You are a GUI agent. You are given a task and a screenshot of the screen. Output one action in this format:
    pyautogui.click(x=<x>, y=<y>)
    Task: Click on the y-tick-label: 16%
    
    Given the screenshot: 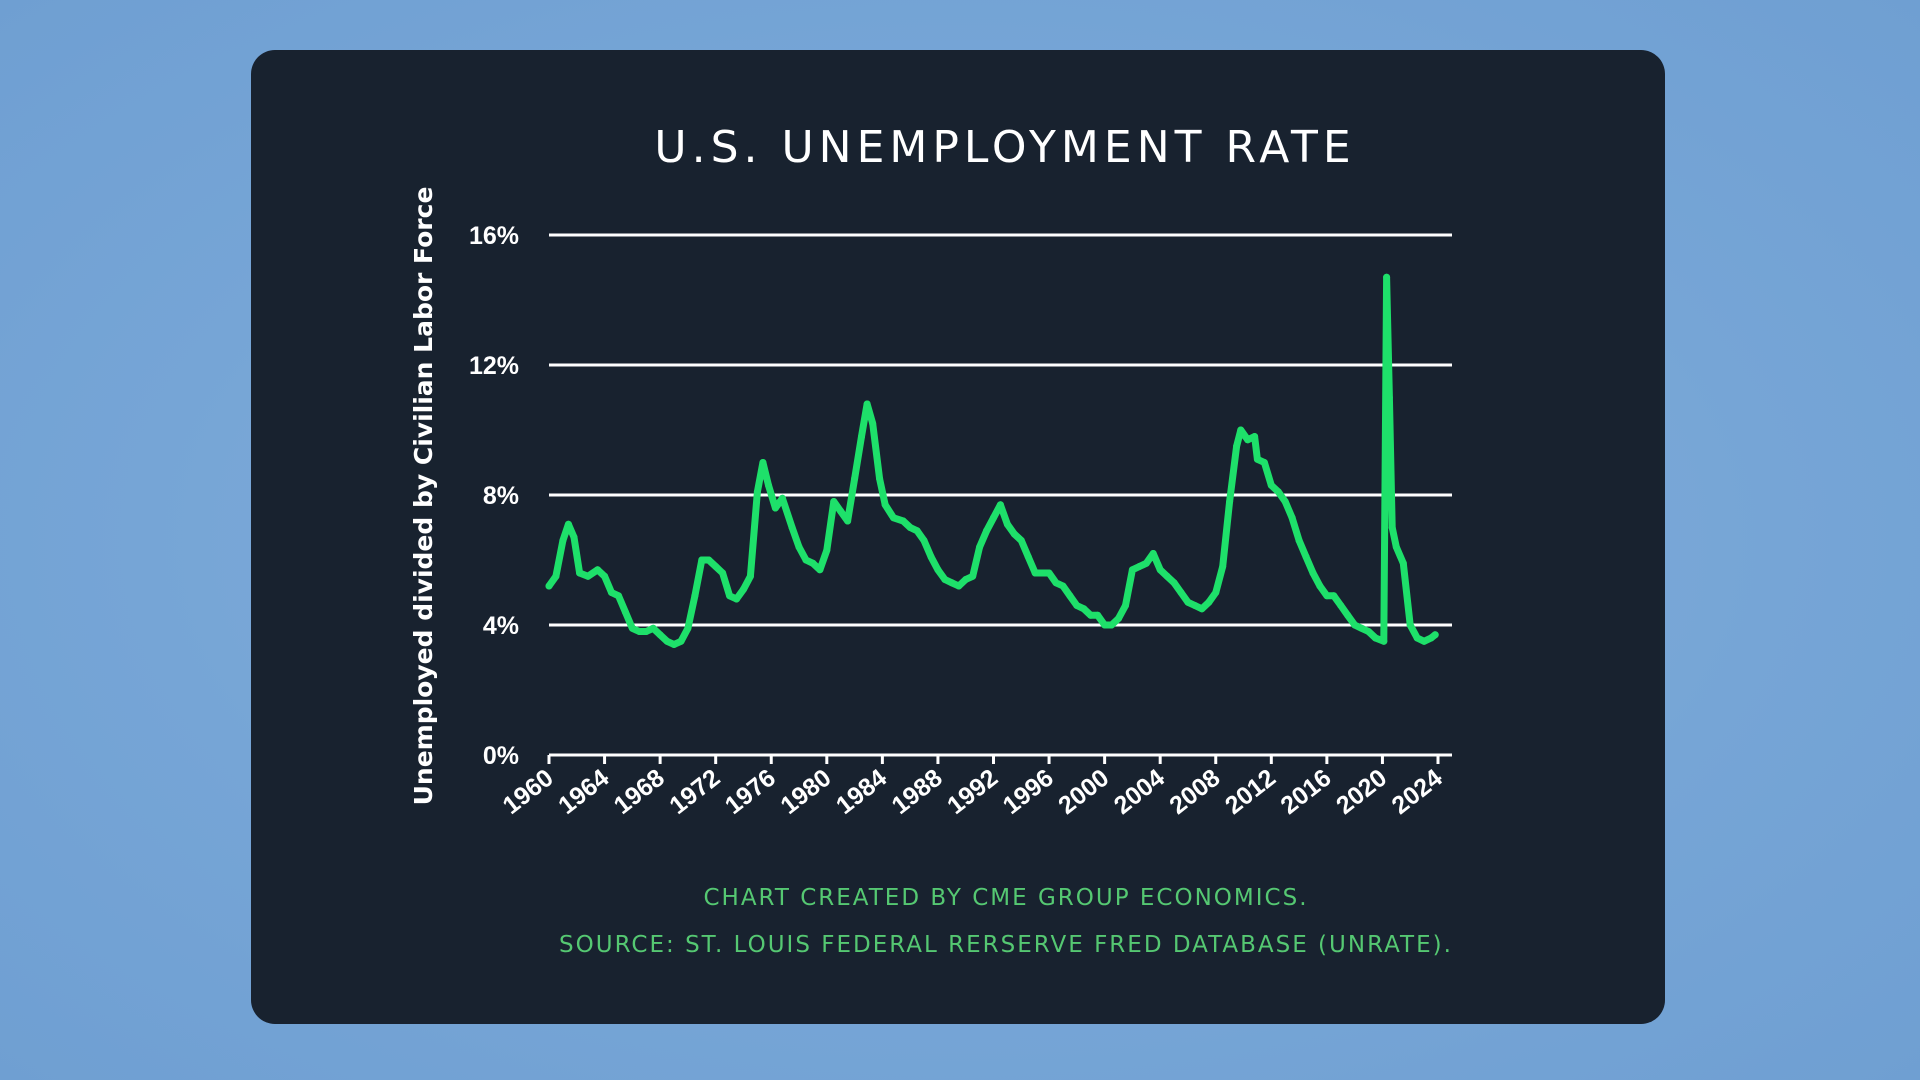 What is the action you would take?
    pyautogui.click(x=494, y=236)
    